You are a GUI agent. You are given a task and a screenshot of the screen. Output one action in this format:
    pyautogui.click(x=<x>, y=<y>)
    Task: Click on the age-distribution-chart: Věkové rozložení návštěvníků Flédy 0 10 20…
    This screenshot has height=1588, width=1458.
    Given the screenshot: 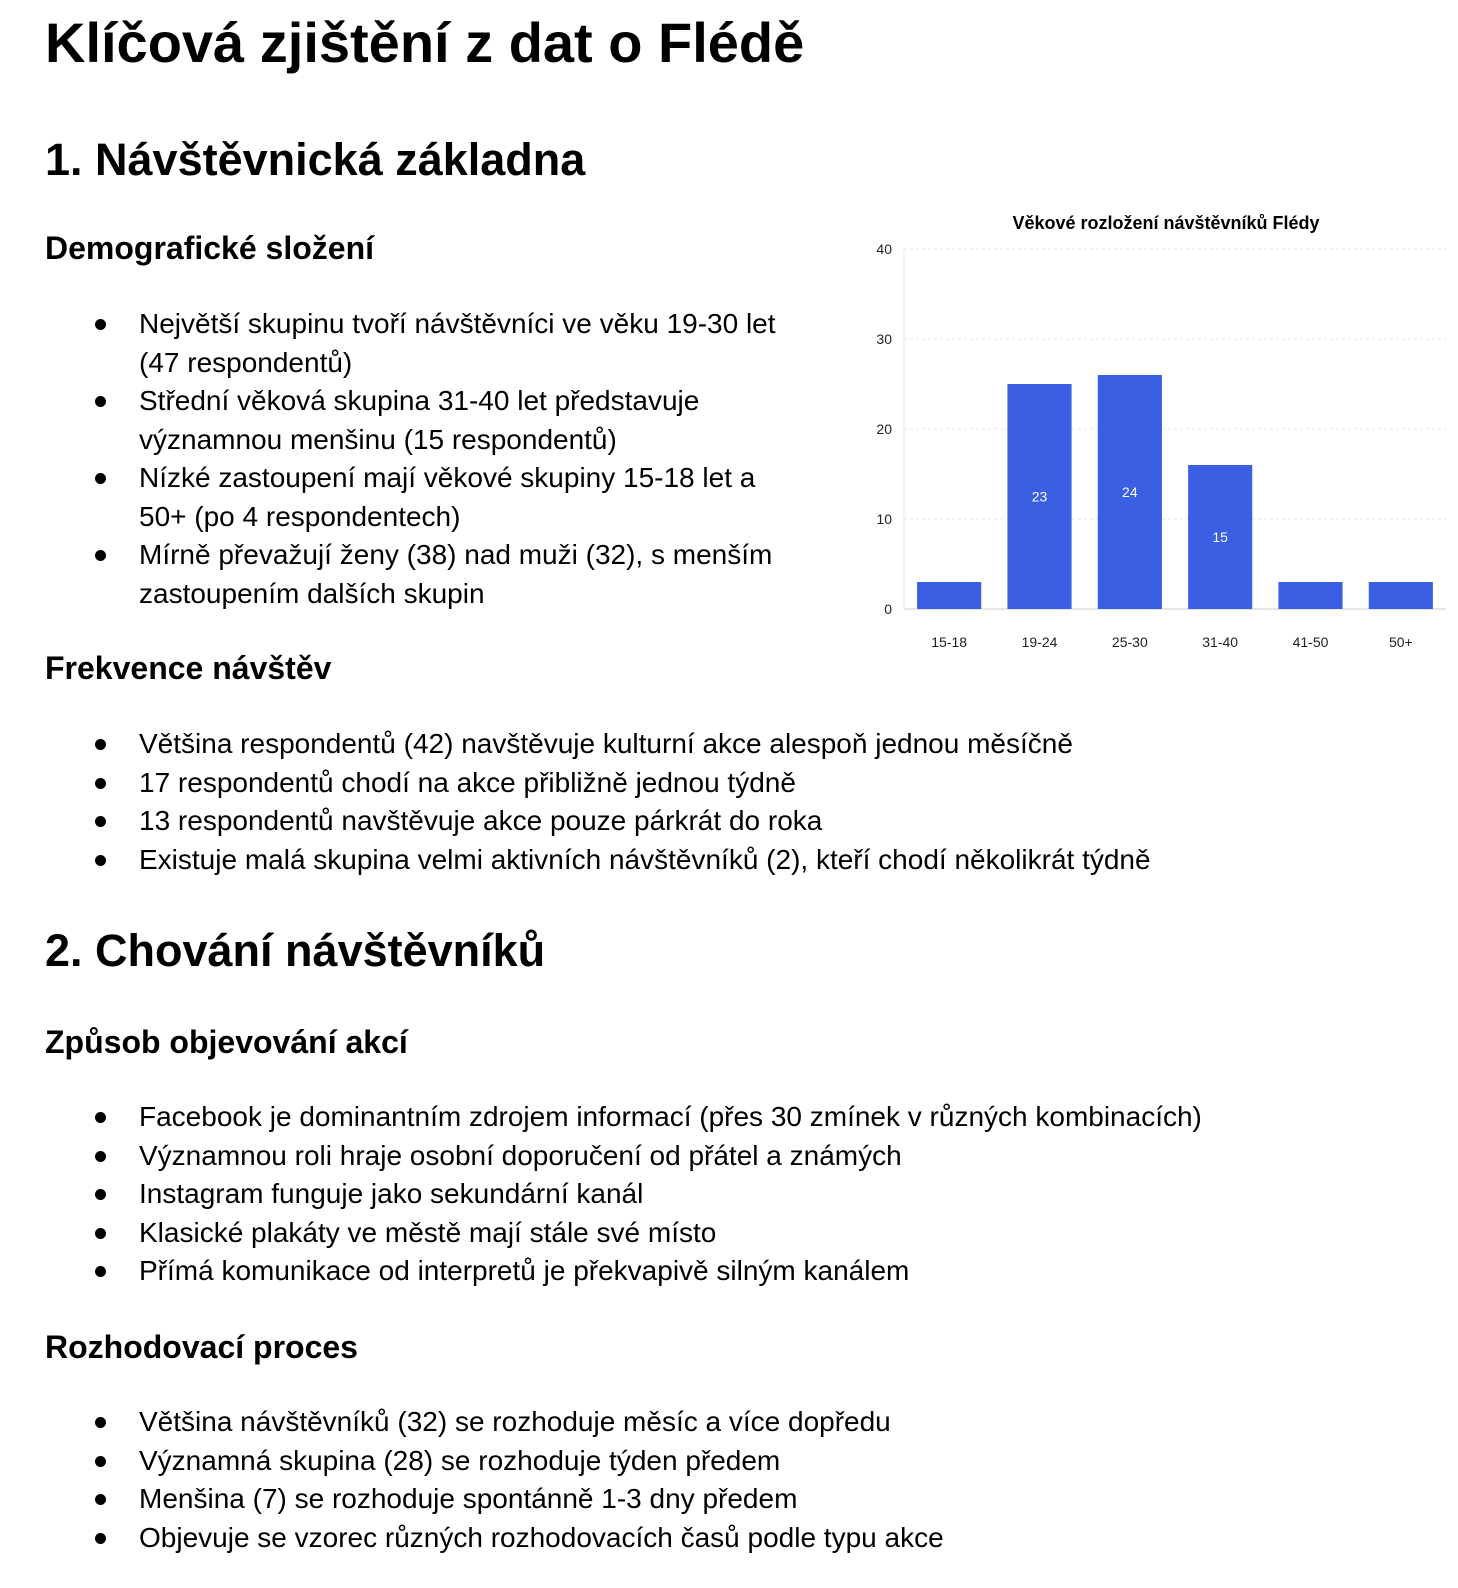 What is the action you would take?
    pyautogui.click(x=1161, y=431)
    